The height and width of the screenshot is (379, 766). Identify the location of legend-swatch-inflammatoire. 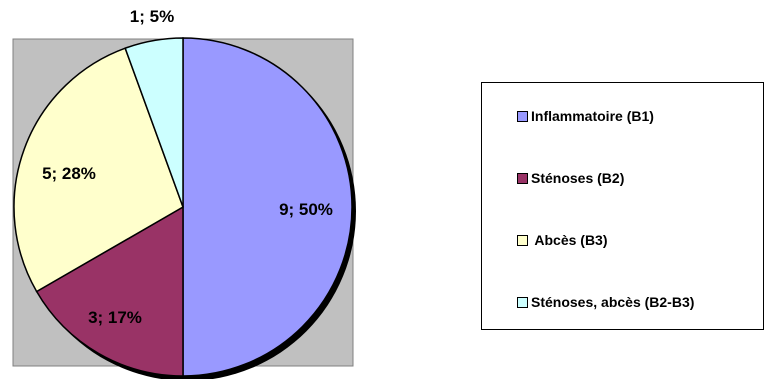
(522, 116).